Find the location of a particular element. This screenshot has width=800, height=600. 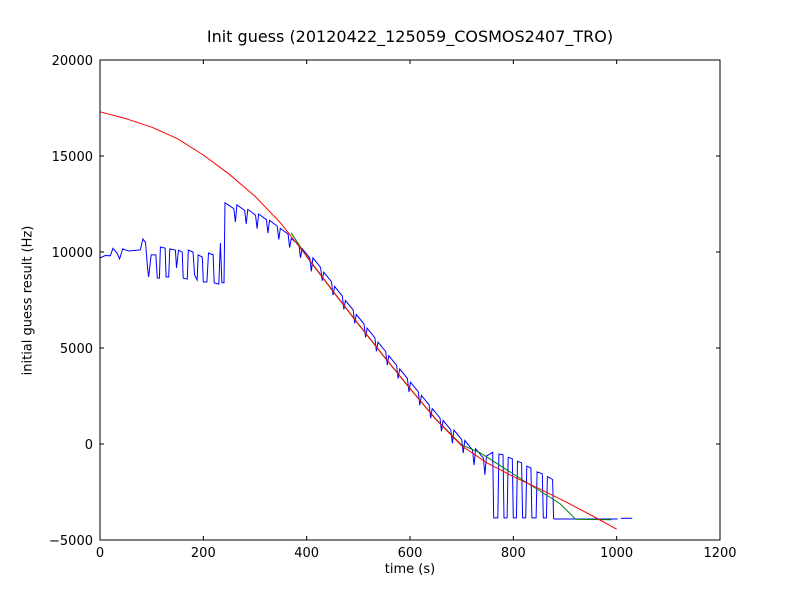

x-axis-label: time (s) is located at coordinates (410, 569).